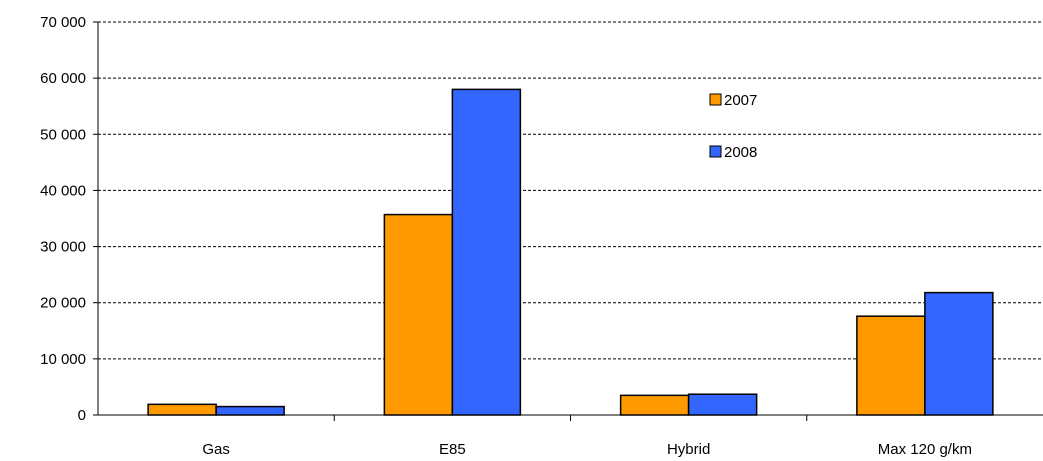 This screenshot has width=1043, height=461. Describe the element at coordinates (63, 303) in the screenshot. I see `y-tick-label: 20 000` at that location.